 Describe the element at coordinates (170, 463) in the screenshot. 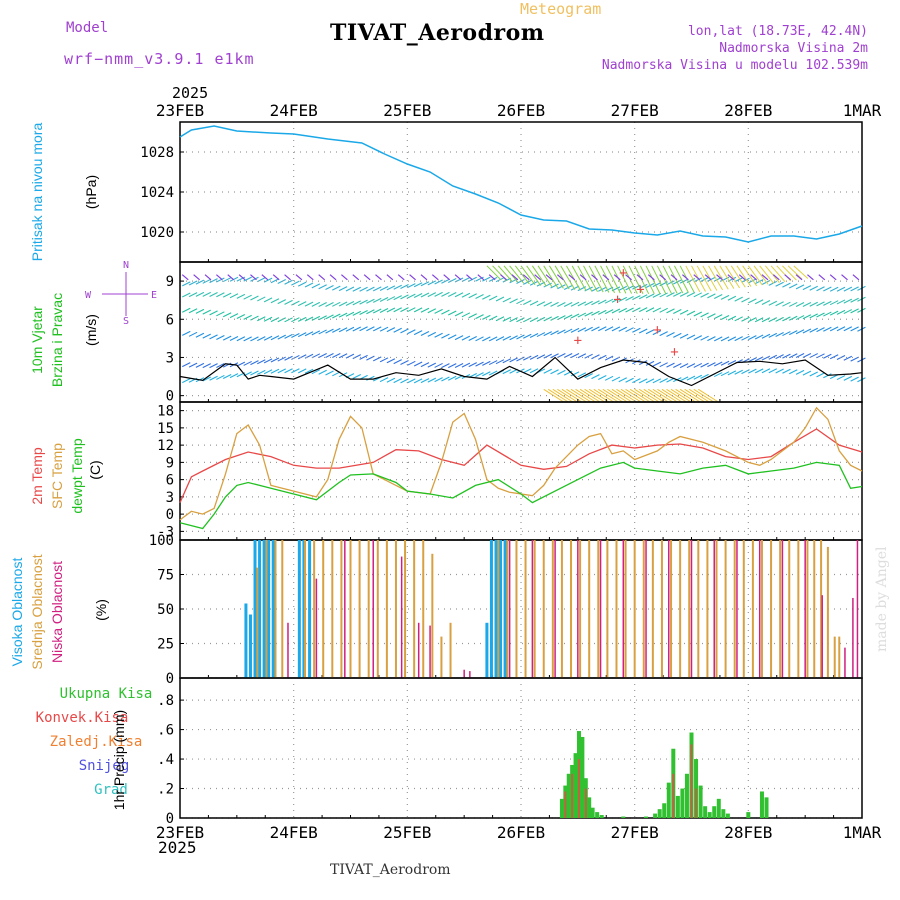

I see `y-tick-label: 9` at that location.